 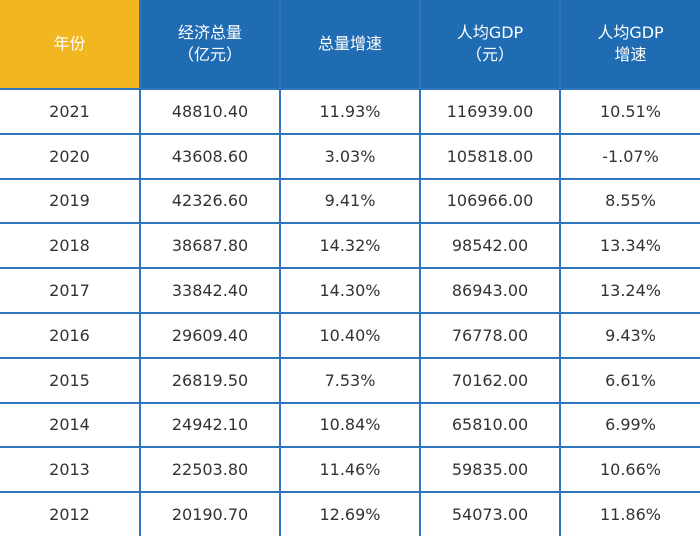 What do you see at coordinates (629, 290) in the screenshot?
I see `table-cell: 13.24%` at bounding box center [629, 290].